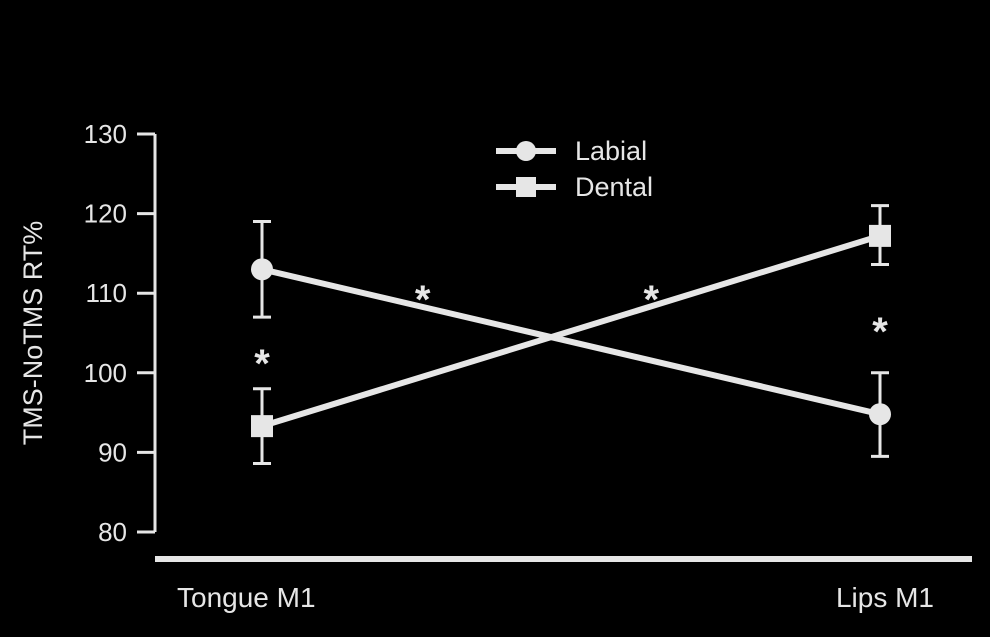 The width and height of the screenshot is (990, 637). Describe the element at coordinates (246, 597) in the screenshot. I see `x-tick-label: Tongue M1` at that location.